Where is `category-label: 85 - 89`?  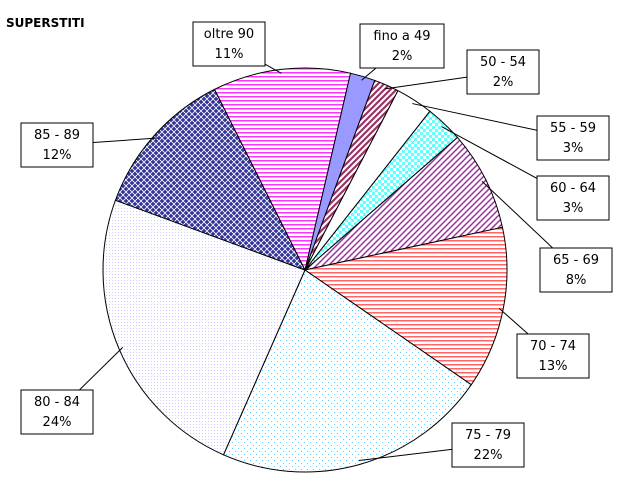
category-label: 85 - 89 is located at coordinates (57, 135).